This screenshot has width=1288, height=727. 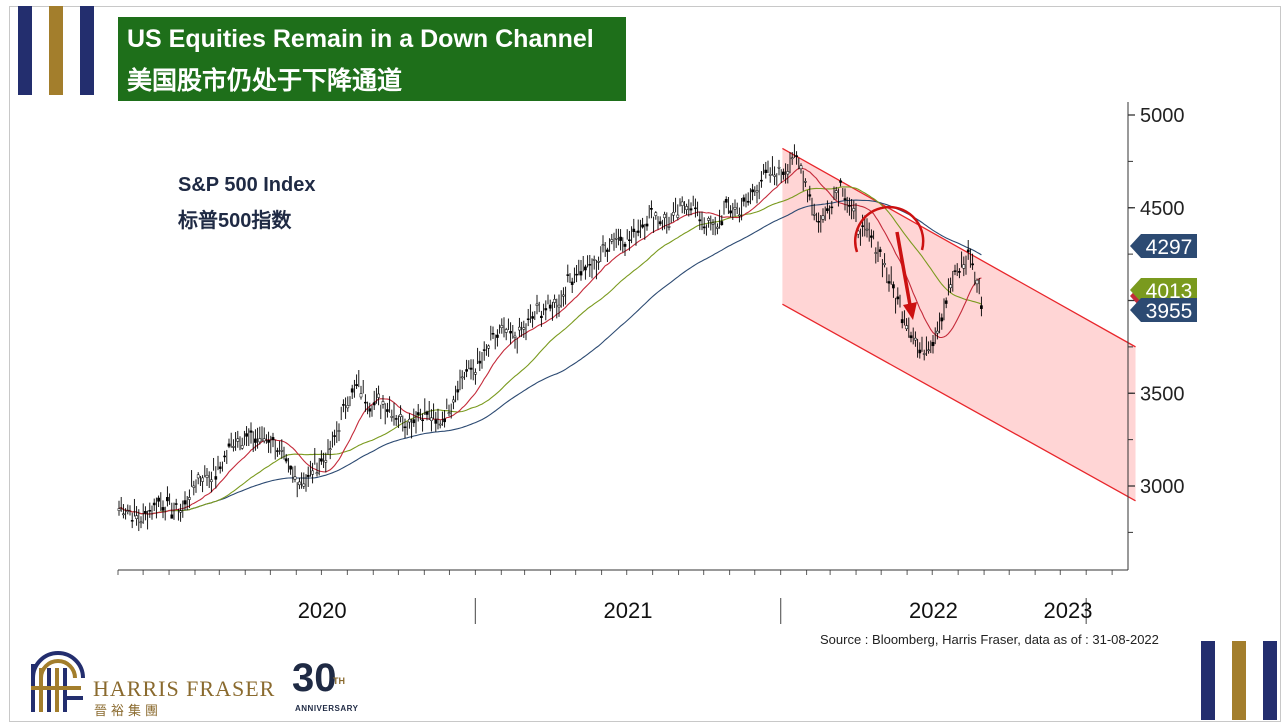 I want to click on x-tick-label: 2023, so click(x=1068, y=610).